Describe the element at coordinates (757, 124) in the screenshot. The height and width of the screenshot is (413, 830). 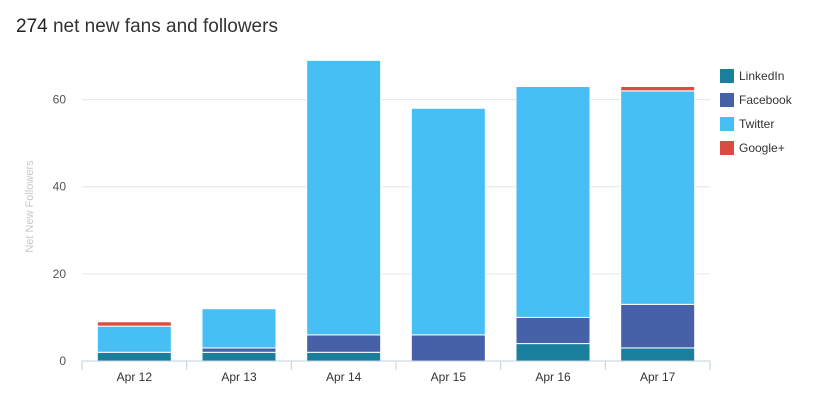
I see `legend-label: Twitter` at that location.